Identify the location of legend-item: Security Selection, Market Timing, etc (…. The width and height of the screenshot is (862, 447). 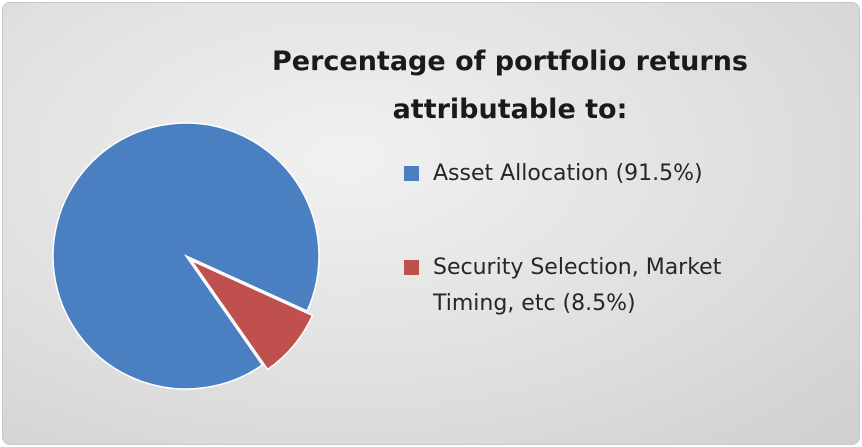
(583, 286).